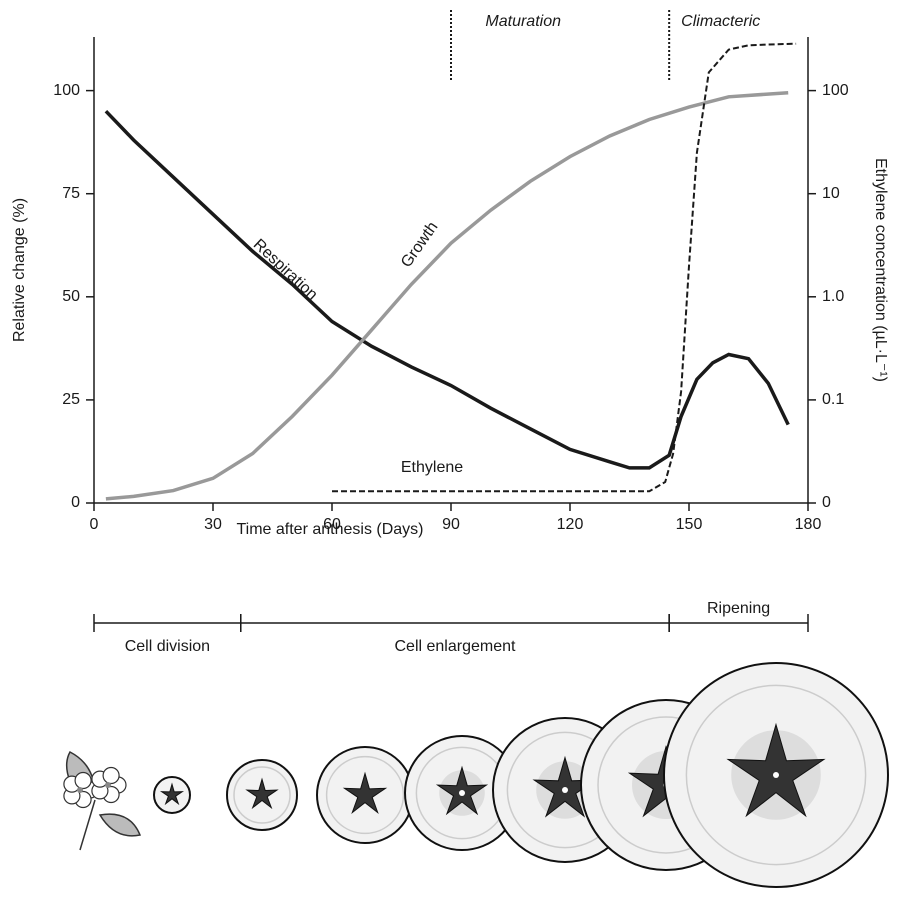 The image size is (900, 904). Describe the element at coordinates (451, 524) in the screenshot. I see `x-tick-label: 90` at that location.